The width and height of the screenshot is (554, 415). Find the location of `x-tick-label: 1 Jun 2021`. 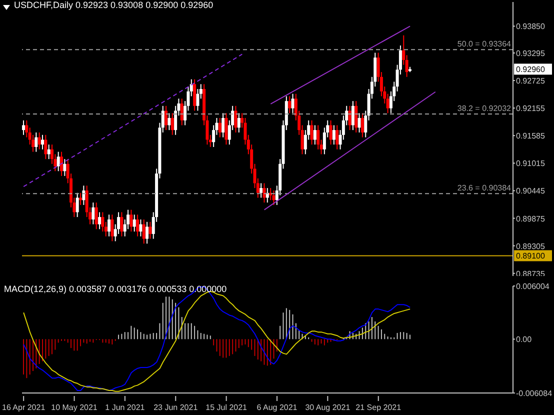

x-tick-label: 1 Jun 2021 is located at coordinates (125, 407).